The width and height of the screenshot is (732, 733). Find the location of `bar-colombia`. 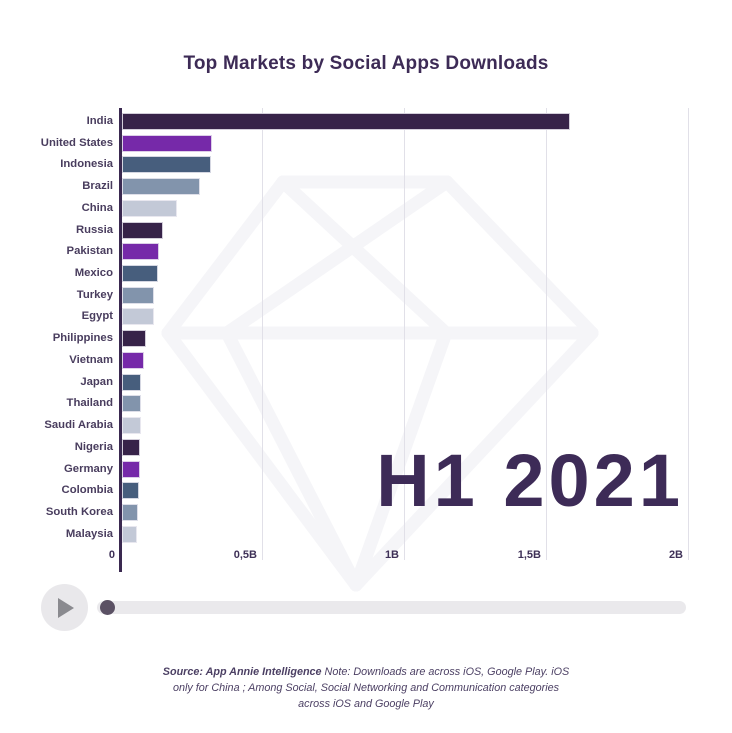

bar-colombia is located at coordinates (130, 491).